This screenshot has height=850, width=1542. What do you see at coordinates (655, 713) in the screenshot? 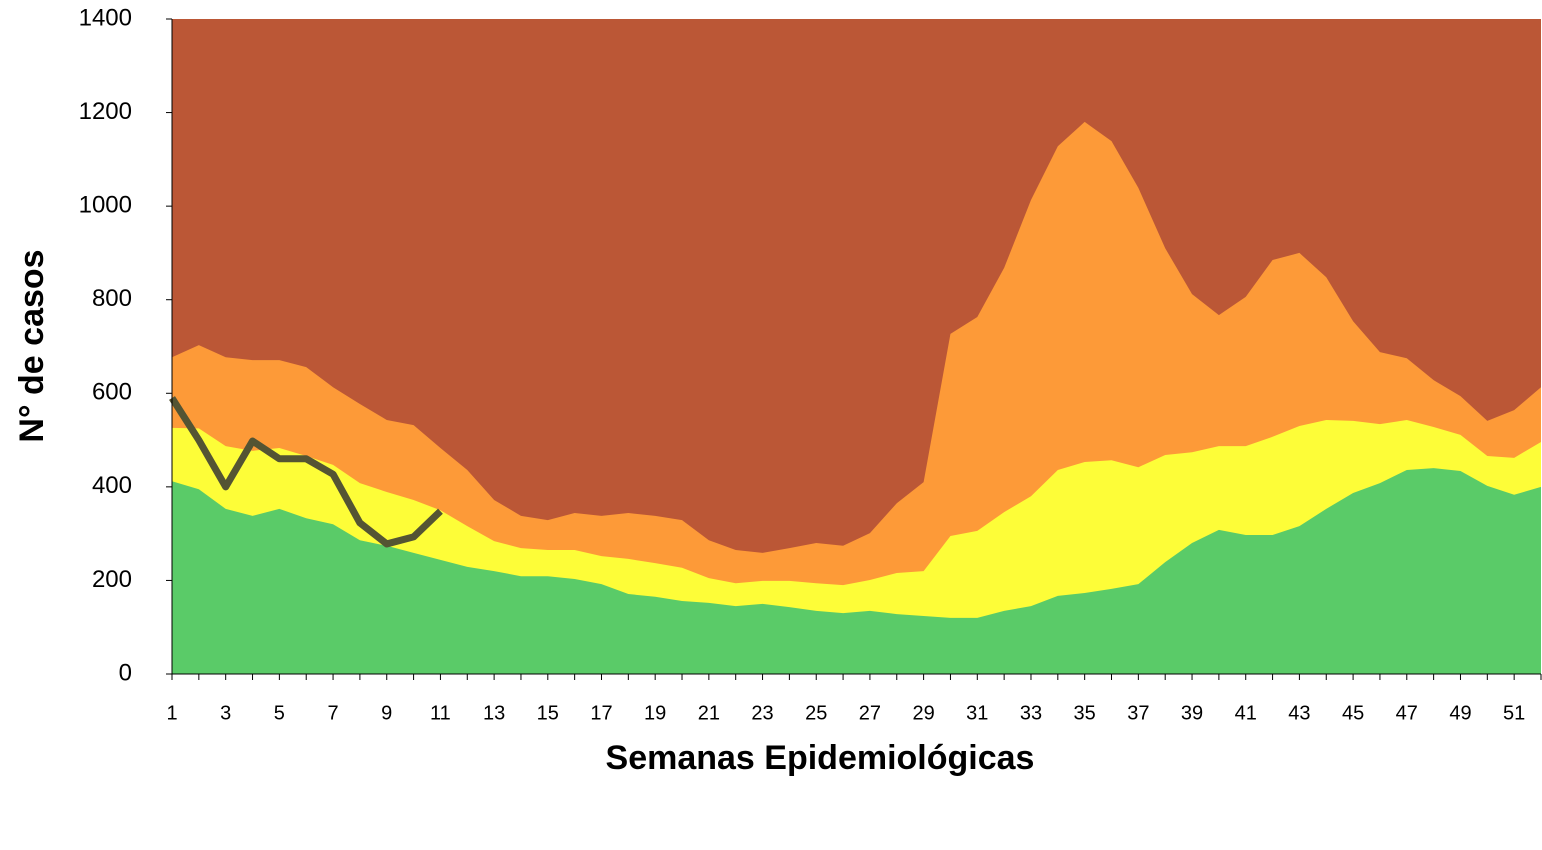
I see `x-tick-label: 19` at bounding box center [655, 713].